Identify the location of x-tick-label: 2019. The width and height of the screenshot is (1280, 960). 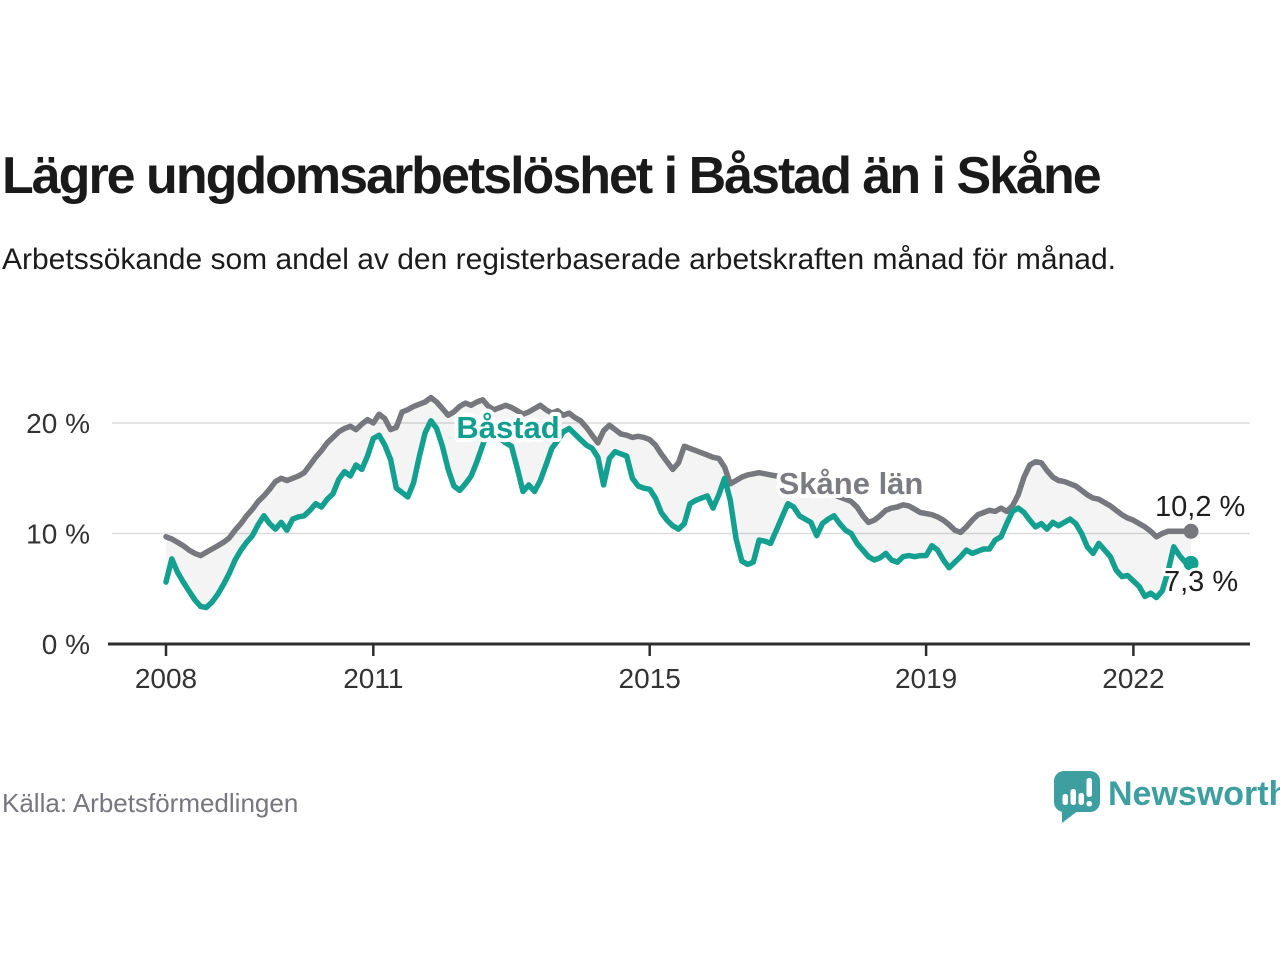
(926, 678).